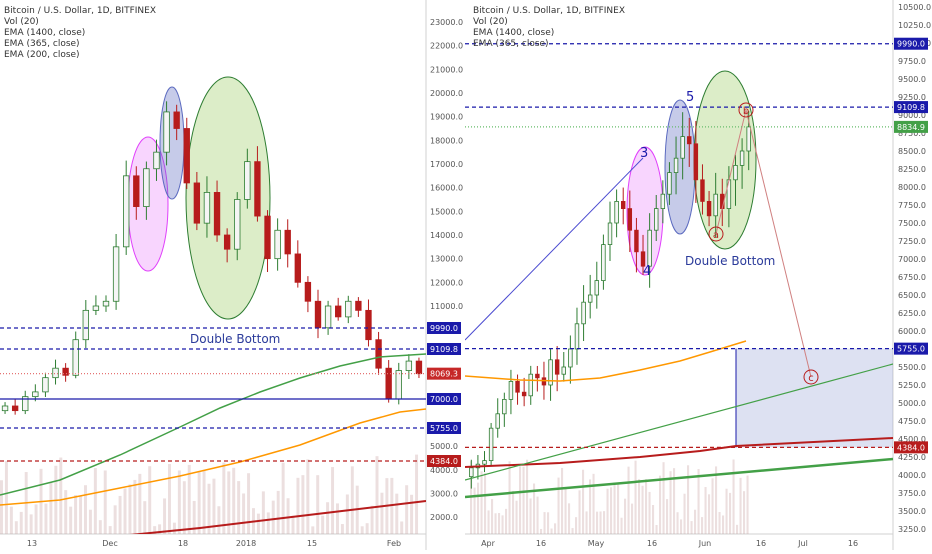 The width and height of the screenshot is (932, 554). Describe the element at coordinates (246, 543) in the screenshot. I see `left-x-tick: 2018` at that location.